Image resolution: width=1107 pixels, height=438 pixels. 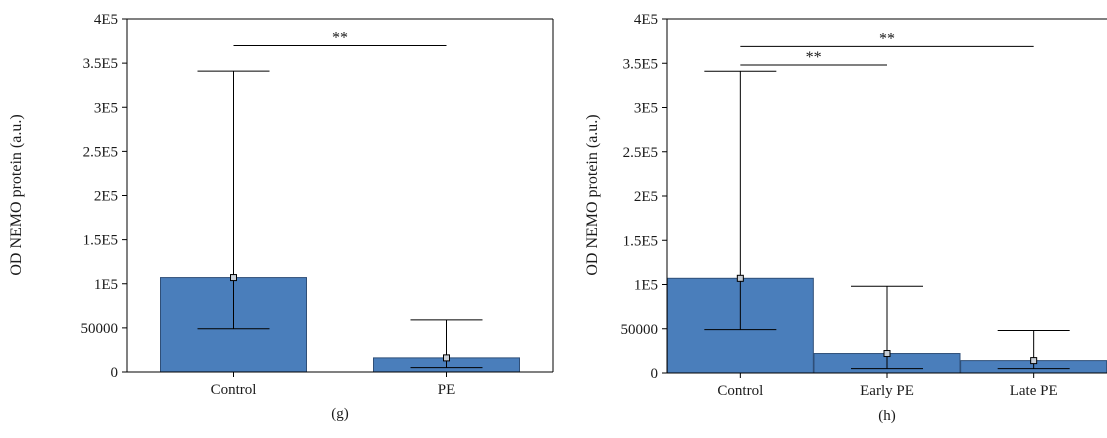 I want to click on x-tick-label: PE, so click(x=447, y=390).